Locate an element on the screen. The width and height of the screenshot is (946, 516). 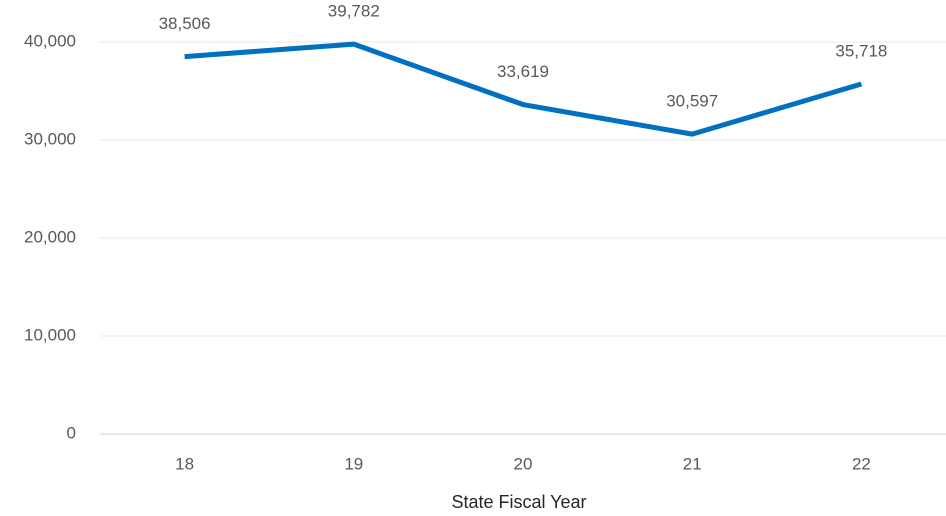
data-label: 39,782 is located at coordinates (354, 11).